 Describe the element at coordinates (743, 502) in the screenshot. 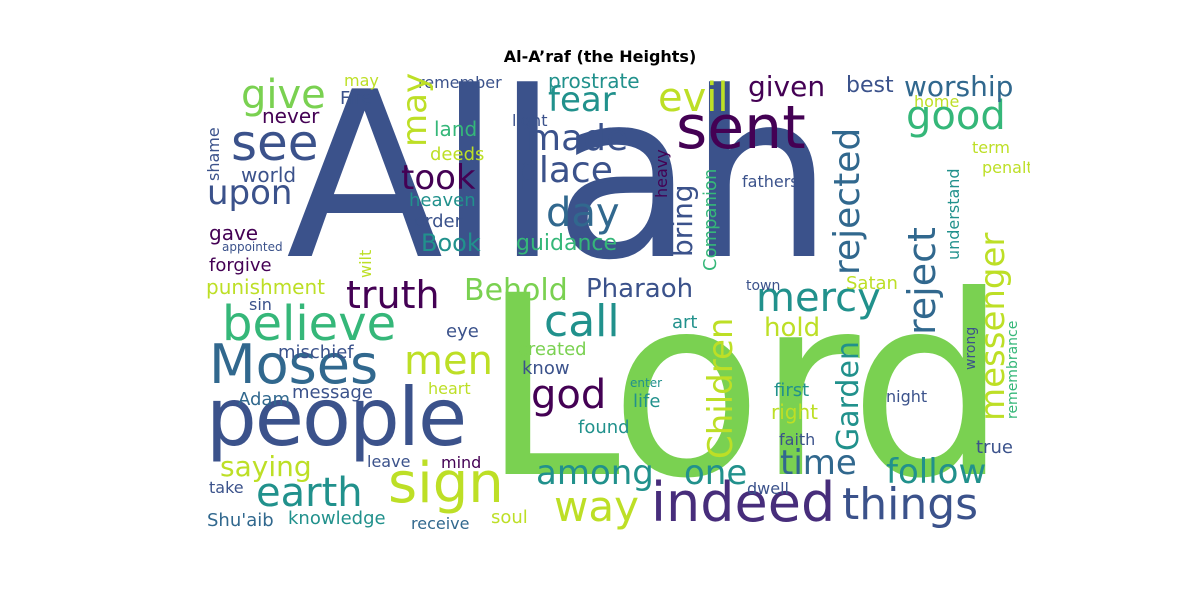

I see `word-indeed: indeed` at that location.